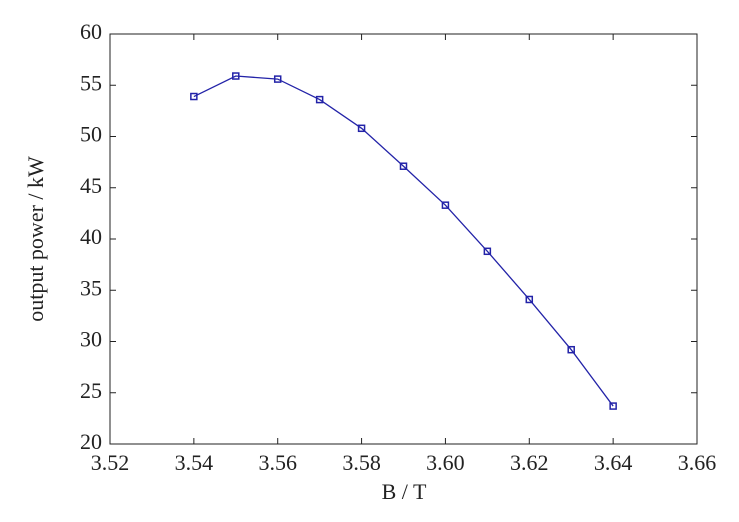 The width and height of the screenshot is (739, 522). What do you see at coordinates (91, 339) in the screenshot?
I see `y-tick-label: 30` at bounding box center [91, 339].